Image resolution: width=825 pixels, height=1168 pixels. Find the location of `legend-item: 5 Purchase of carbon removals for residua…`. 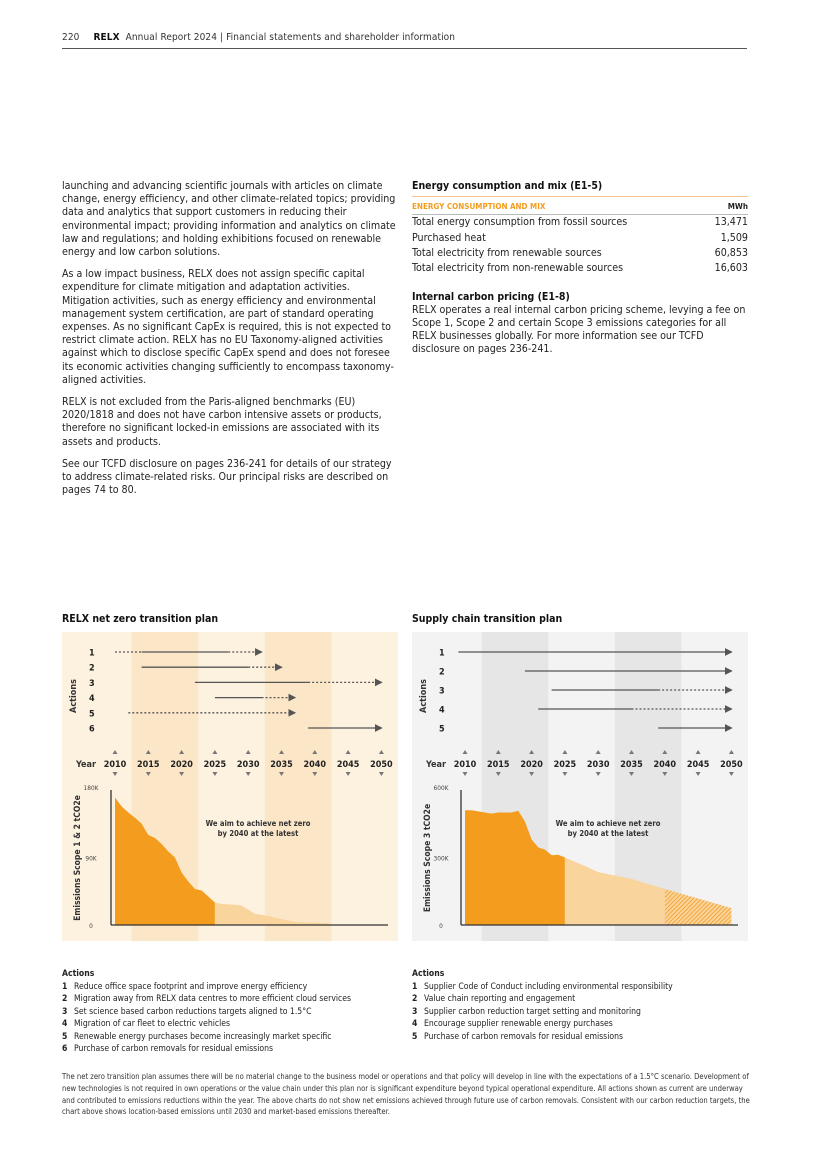

legend-item: 5 Purchase of carbon removals for residua… is located at coordinates (542, 1037).